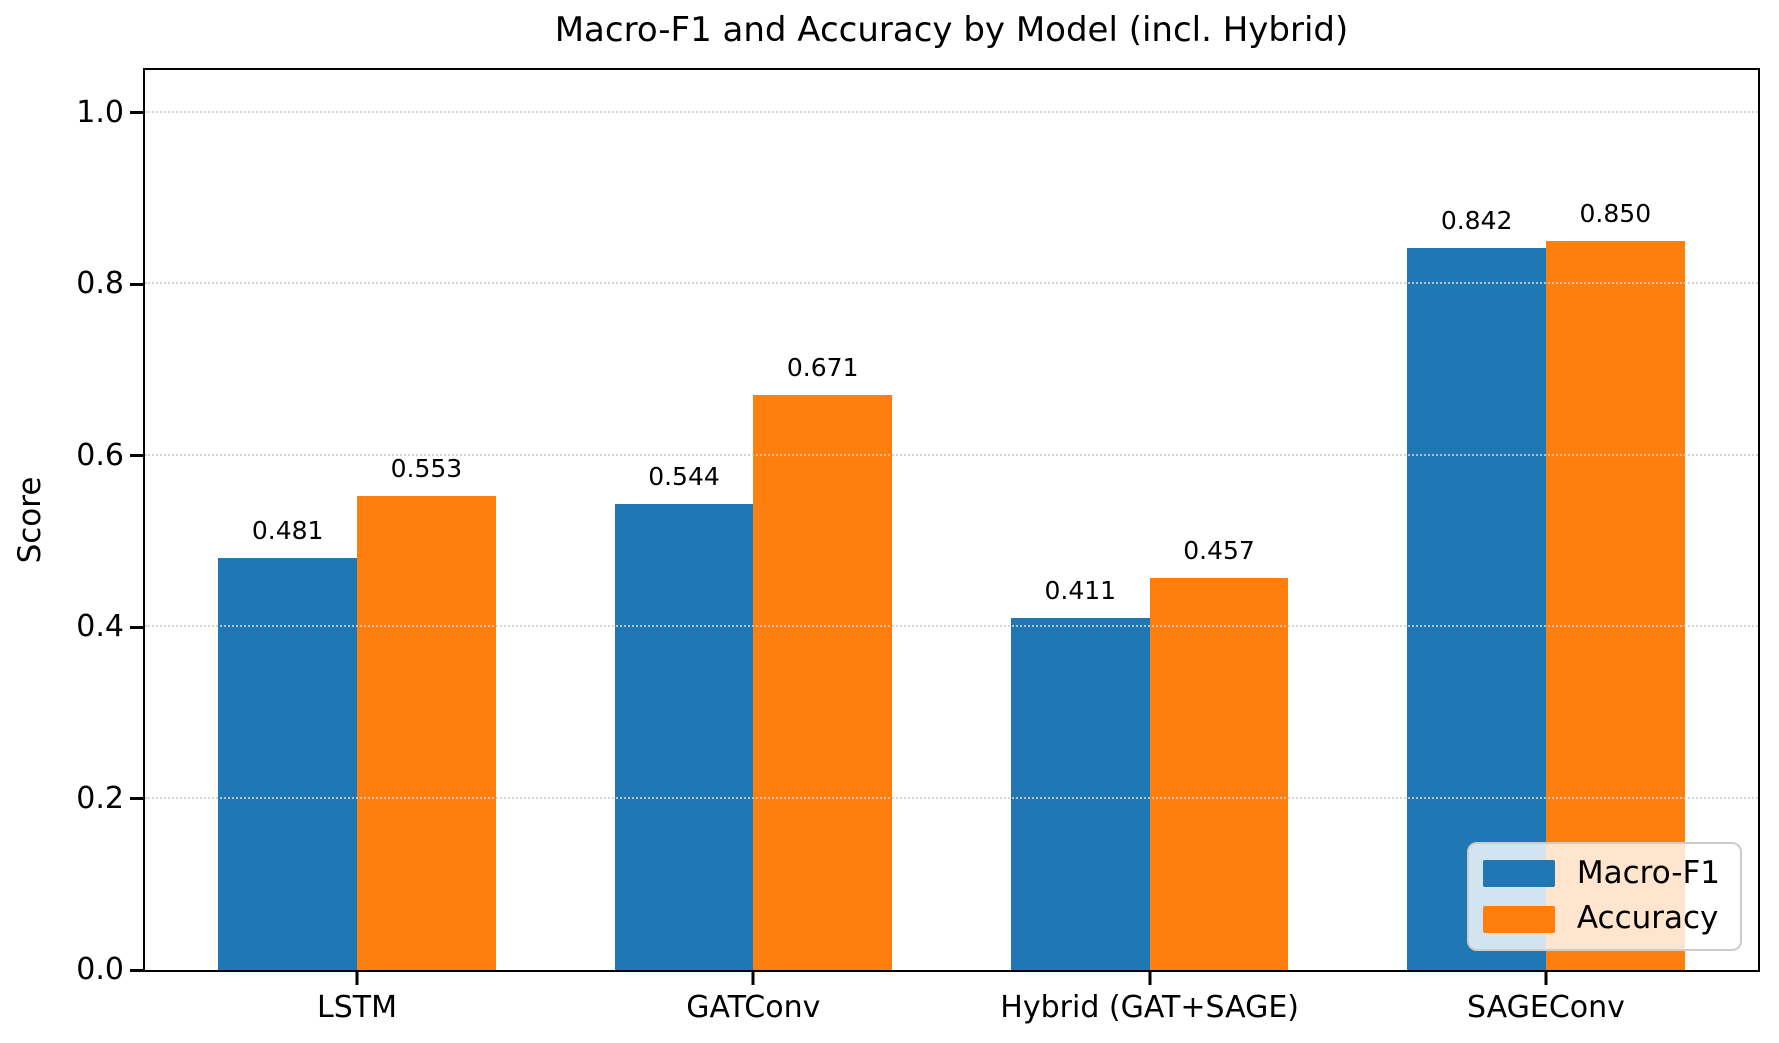 This screenshot has width=1779, height=1043. Describe the element at coordinates (100, 969) in the screenshot. I see `y-tick-label: 0.0` at that location.